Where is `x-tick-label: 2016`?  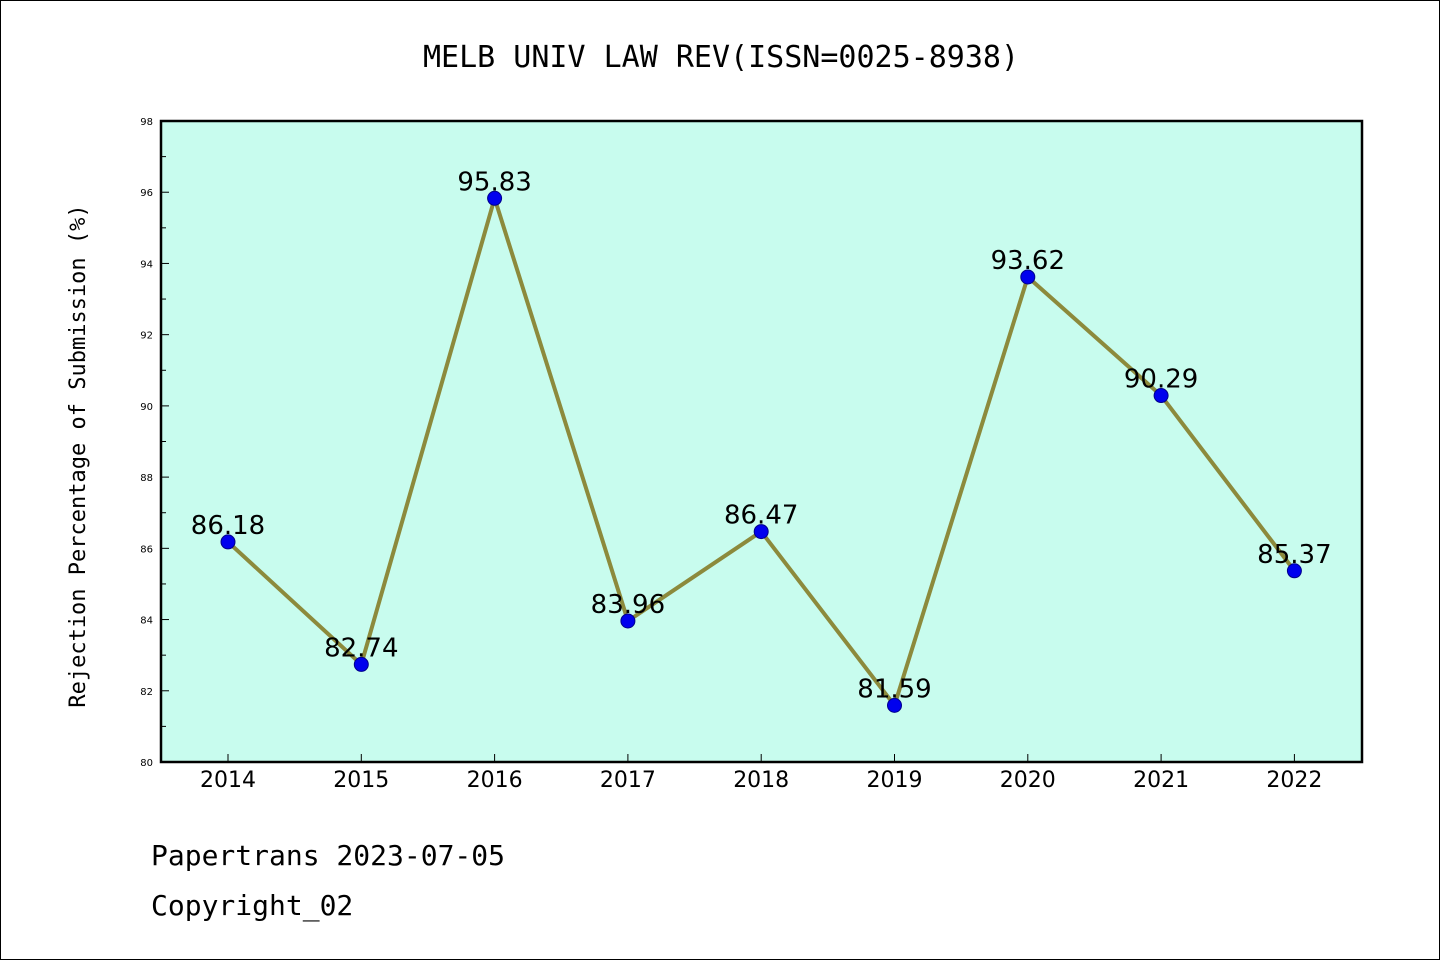 x-tick-label: 2016 is located at coordinates (495, 780).